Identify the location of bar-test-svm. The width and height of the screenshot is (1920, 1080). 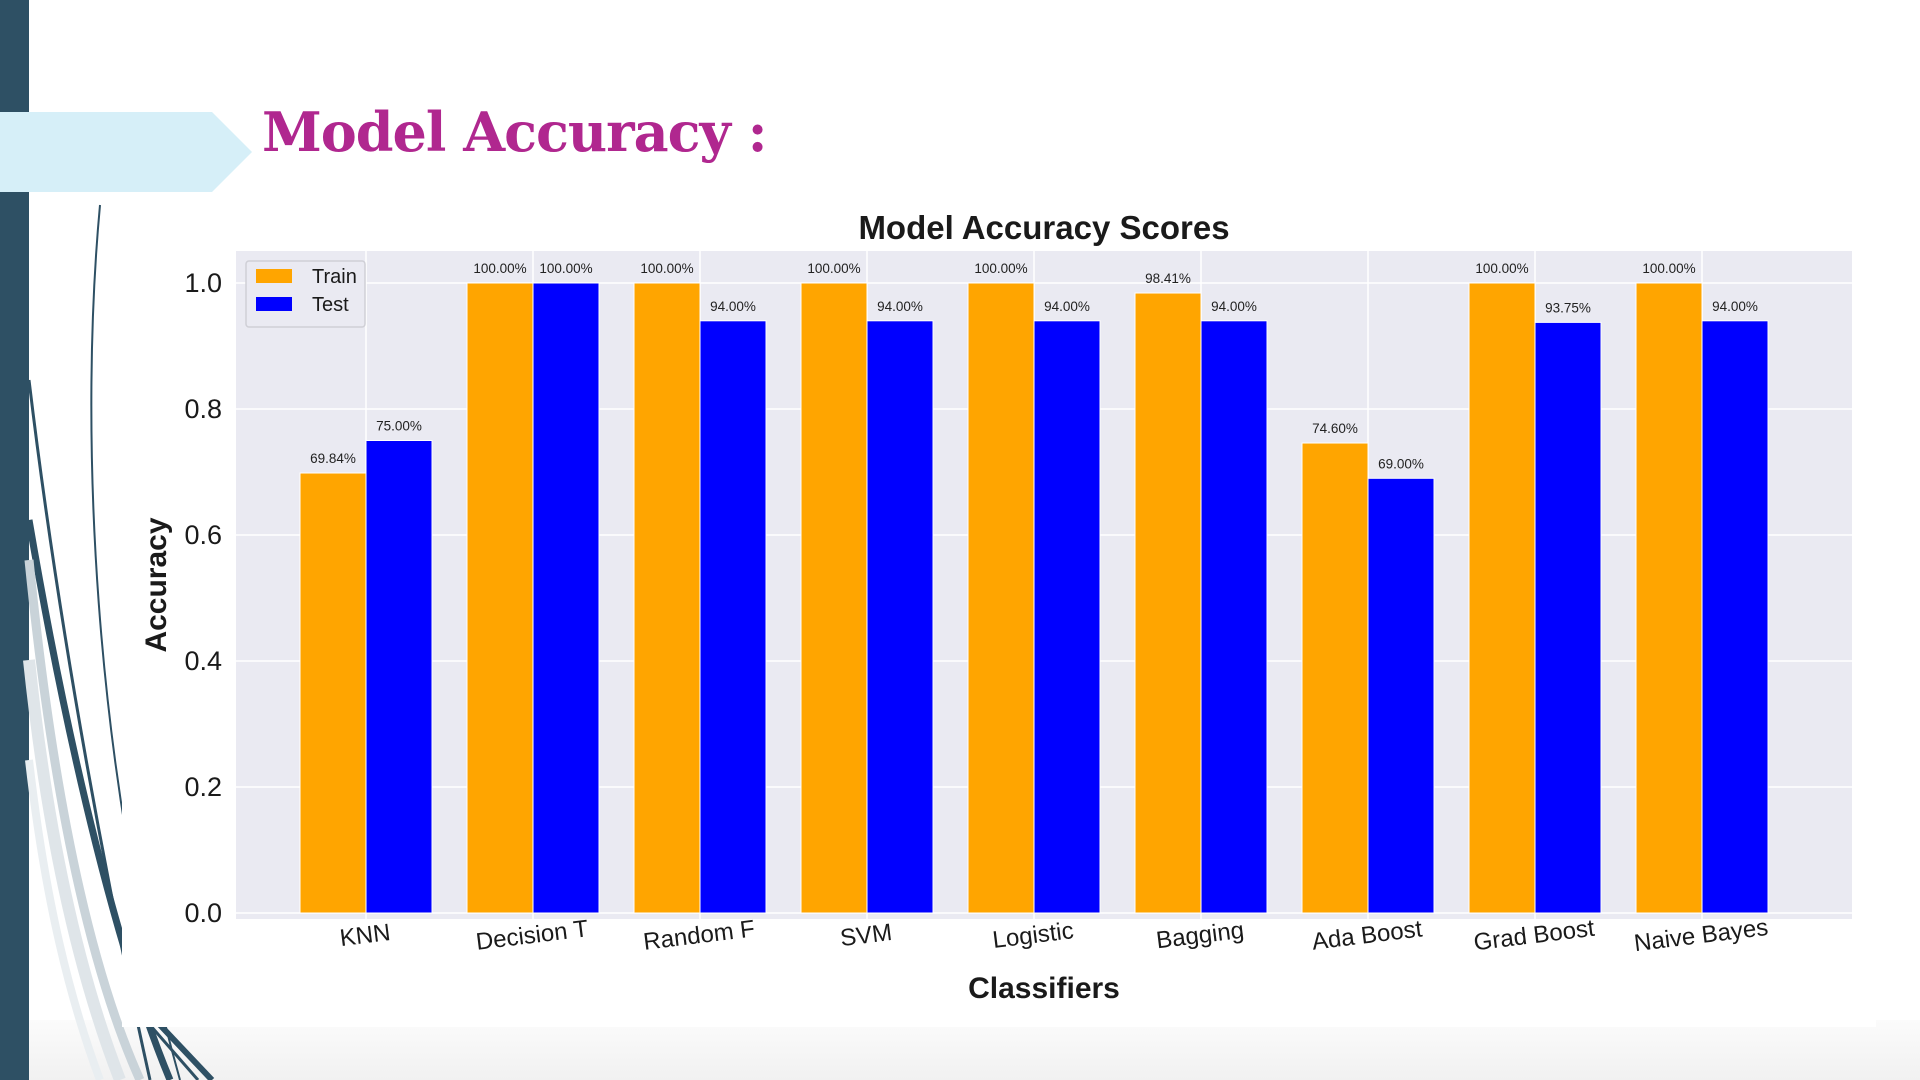
(900, 617).